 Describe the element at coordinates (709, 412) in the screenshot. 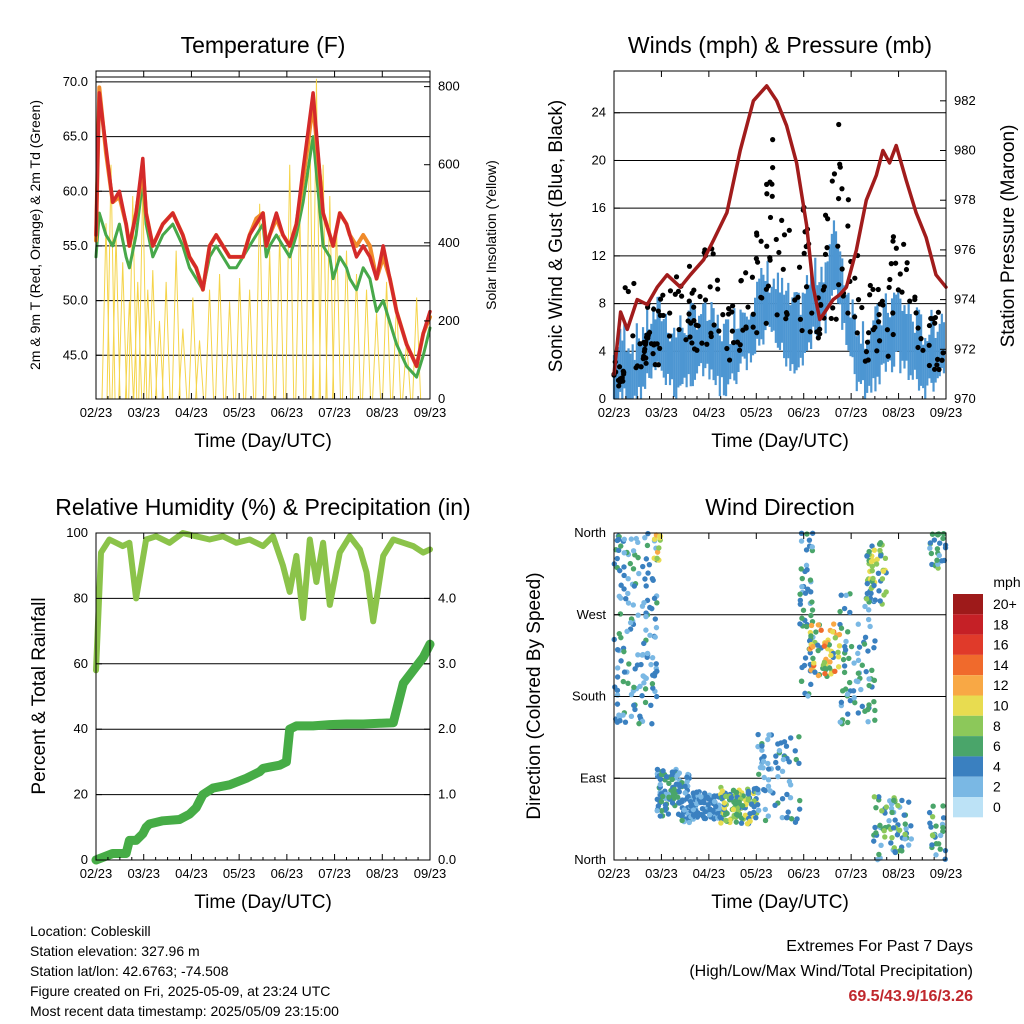

I see `p2-x-tick-label: 04/23` at that location.